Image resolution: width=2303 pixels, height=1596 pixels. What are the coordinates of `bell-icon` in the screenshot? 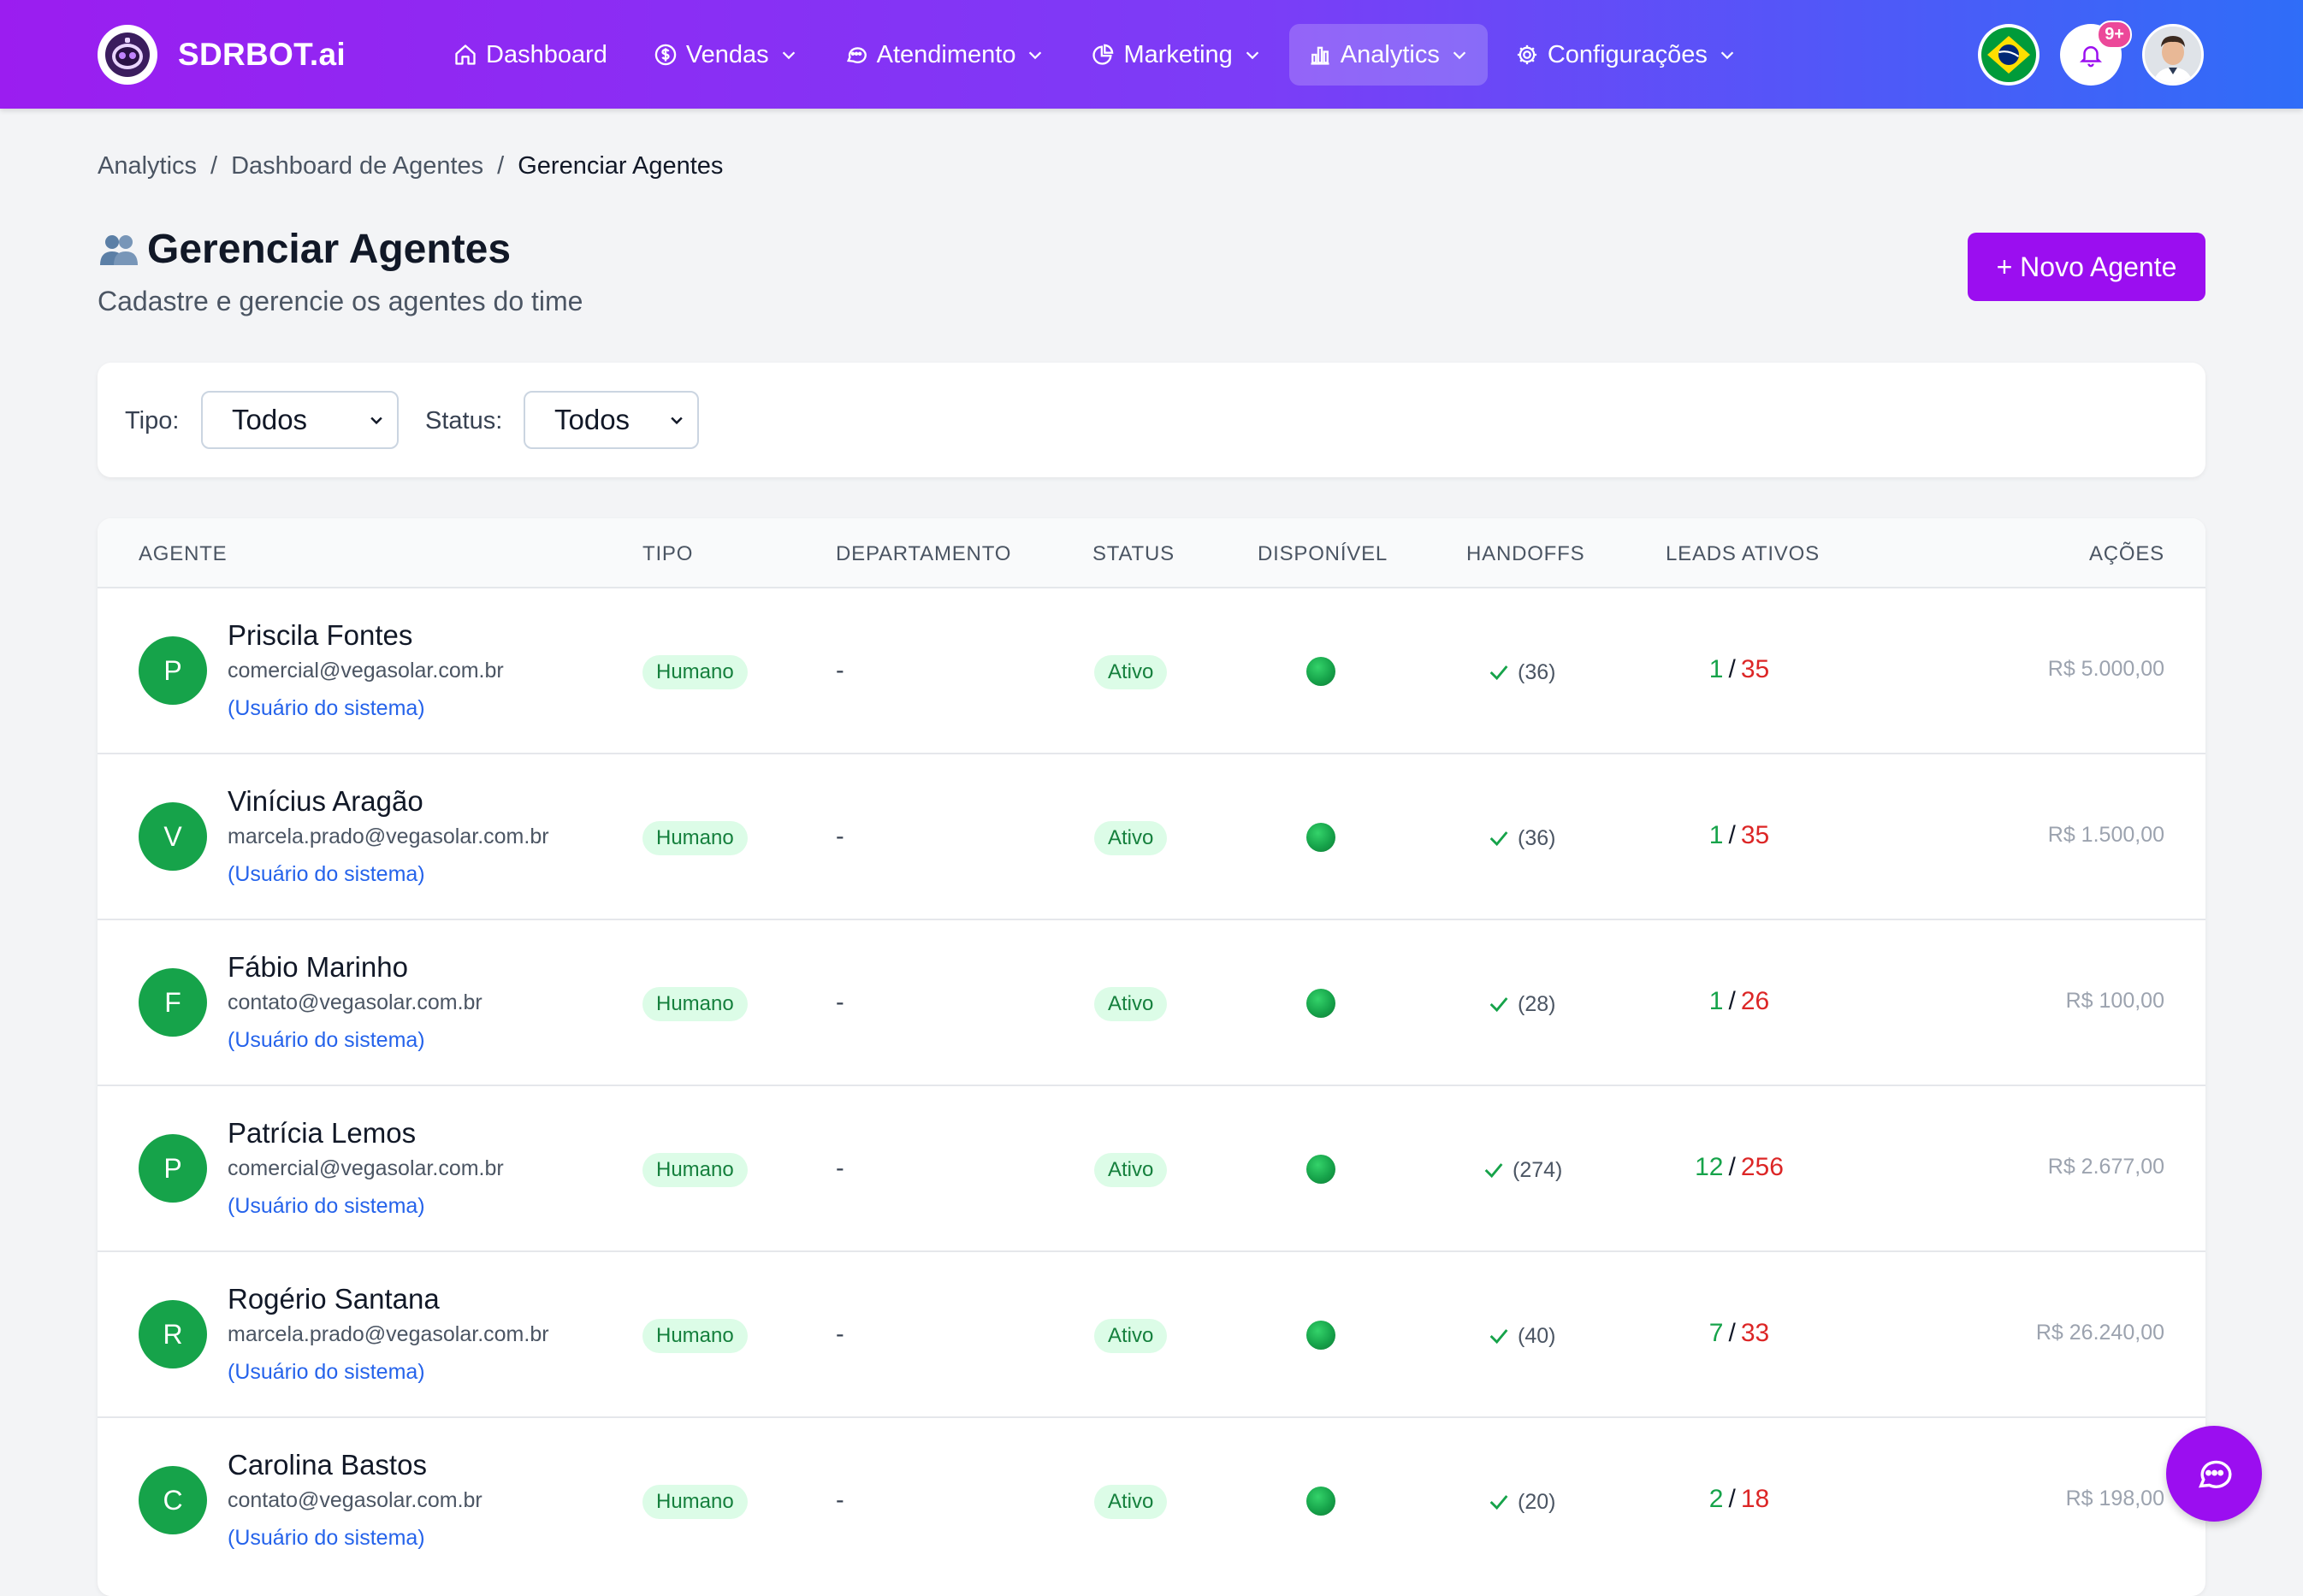 It's located at (2091, 57).